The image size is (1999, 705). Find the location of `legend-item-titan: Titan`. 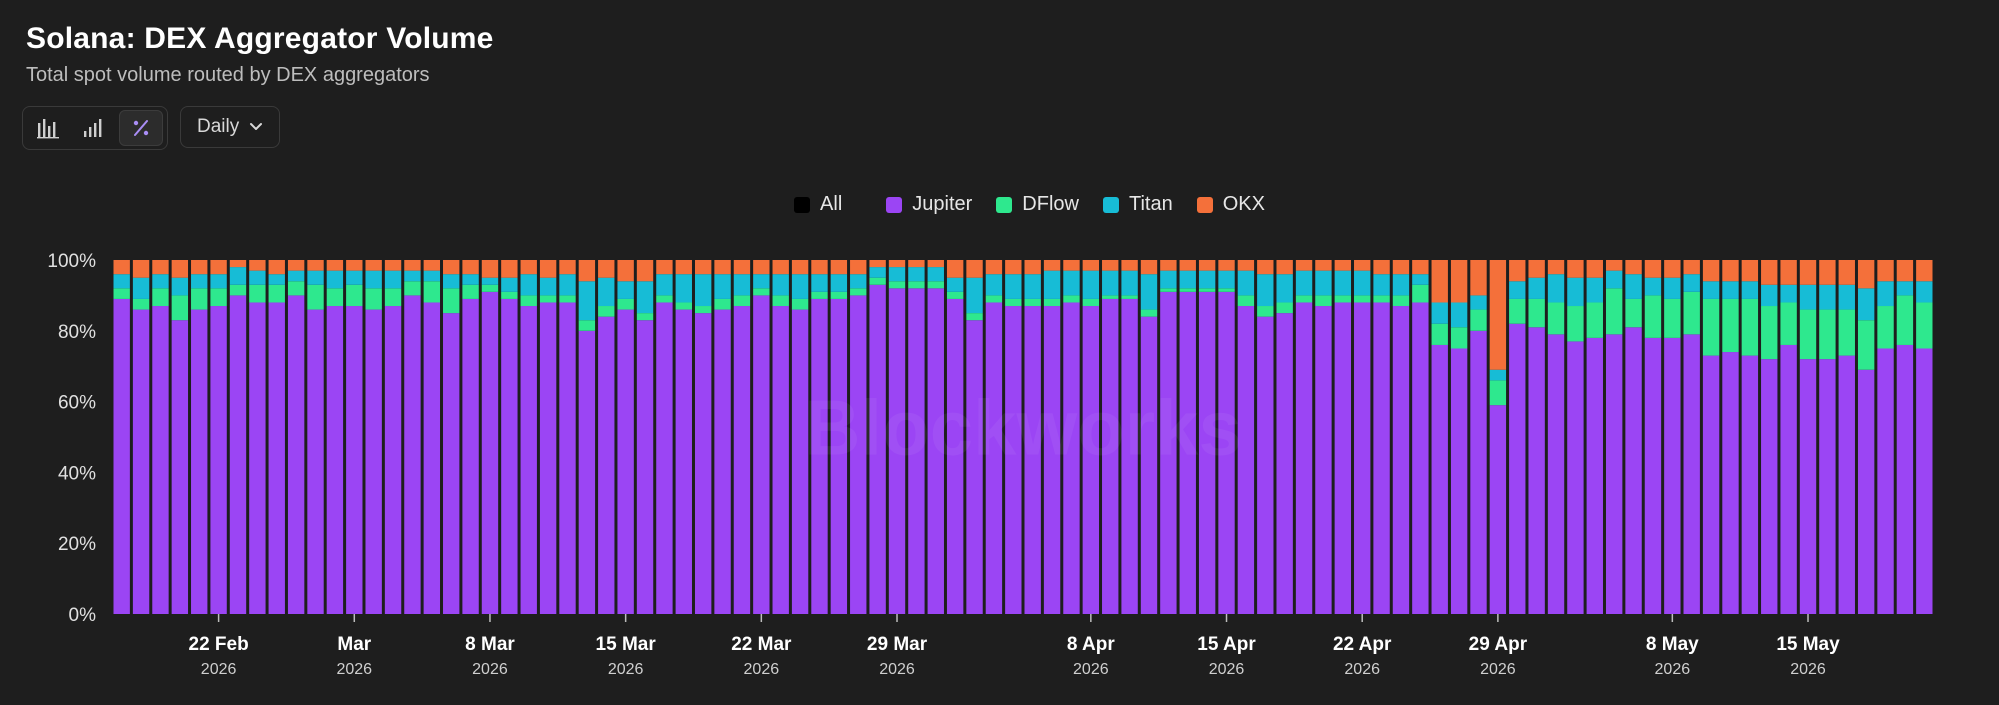

legend-item-titan: Titan is located at coordinates (1137, 204).